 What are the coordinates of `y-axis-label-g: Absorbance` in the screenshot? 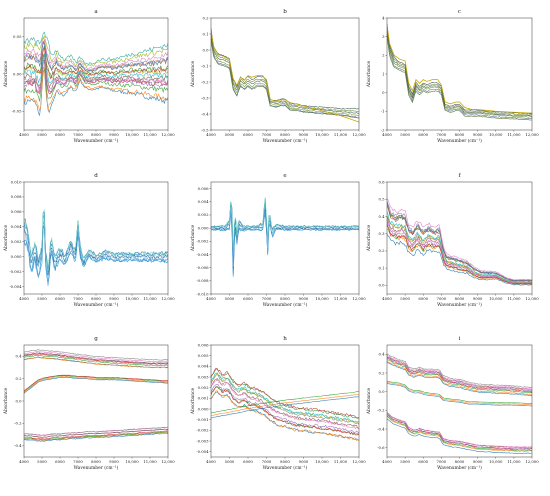 It's located at (6, 401).